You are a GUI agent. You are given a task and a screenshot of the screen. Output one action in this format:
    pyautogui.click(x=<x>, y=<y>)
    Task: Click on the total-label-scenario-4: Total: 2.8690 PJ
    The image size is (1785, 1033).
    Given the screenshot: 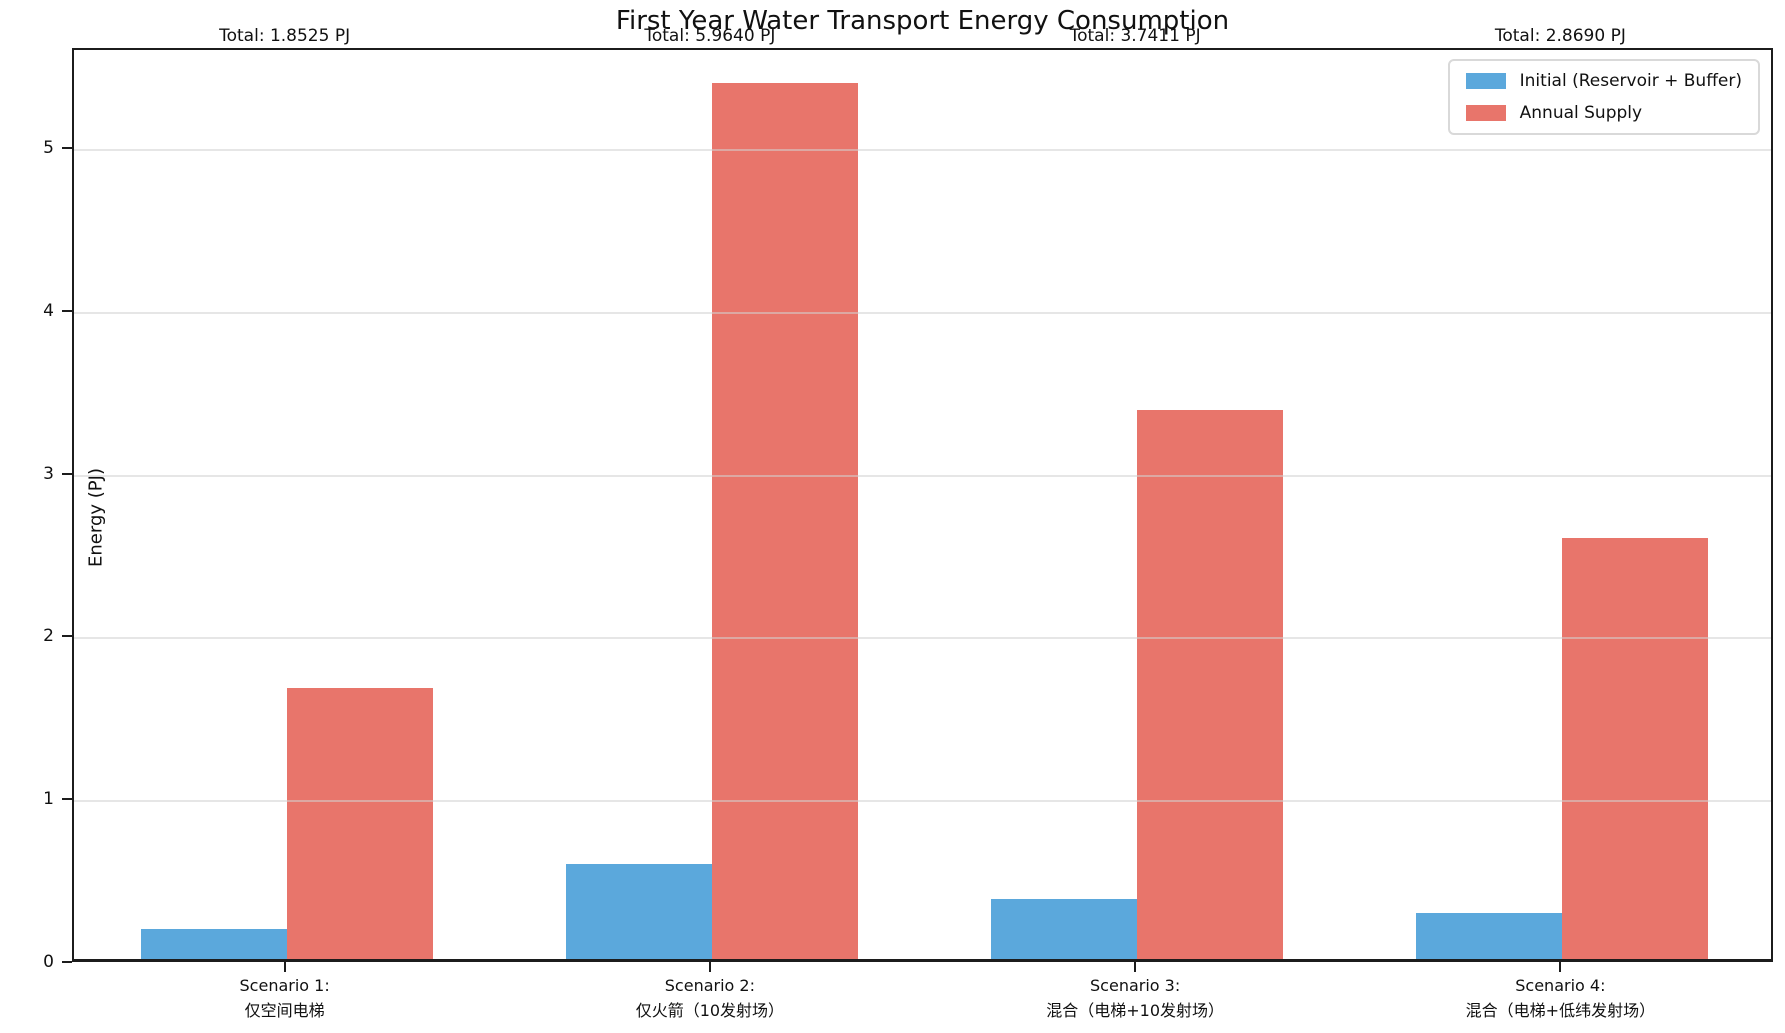 What is the action you would take?
    pyautogui.click(x=1560, y=36)
    